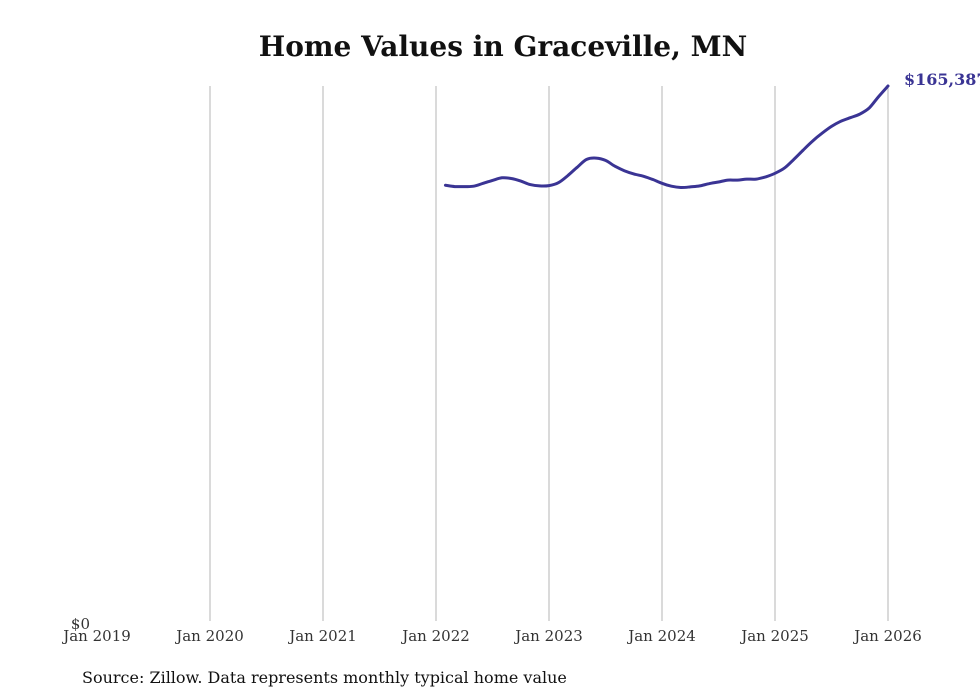 This screenshot has height=699, width=980. What do you see at coordinates (503, 46) in the screenshot?
I see `chart-title: Home Values in Graceville, MN` at bounding box center [503, 46].